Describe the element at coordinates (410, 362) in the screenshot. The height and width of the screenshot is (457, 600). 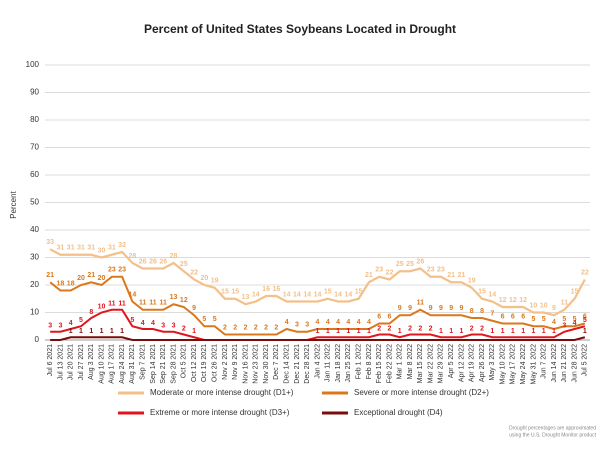
I see `x-tick-label: Mar 8 2022` at that location.